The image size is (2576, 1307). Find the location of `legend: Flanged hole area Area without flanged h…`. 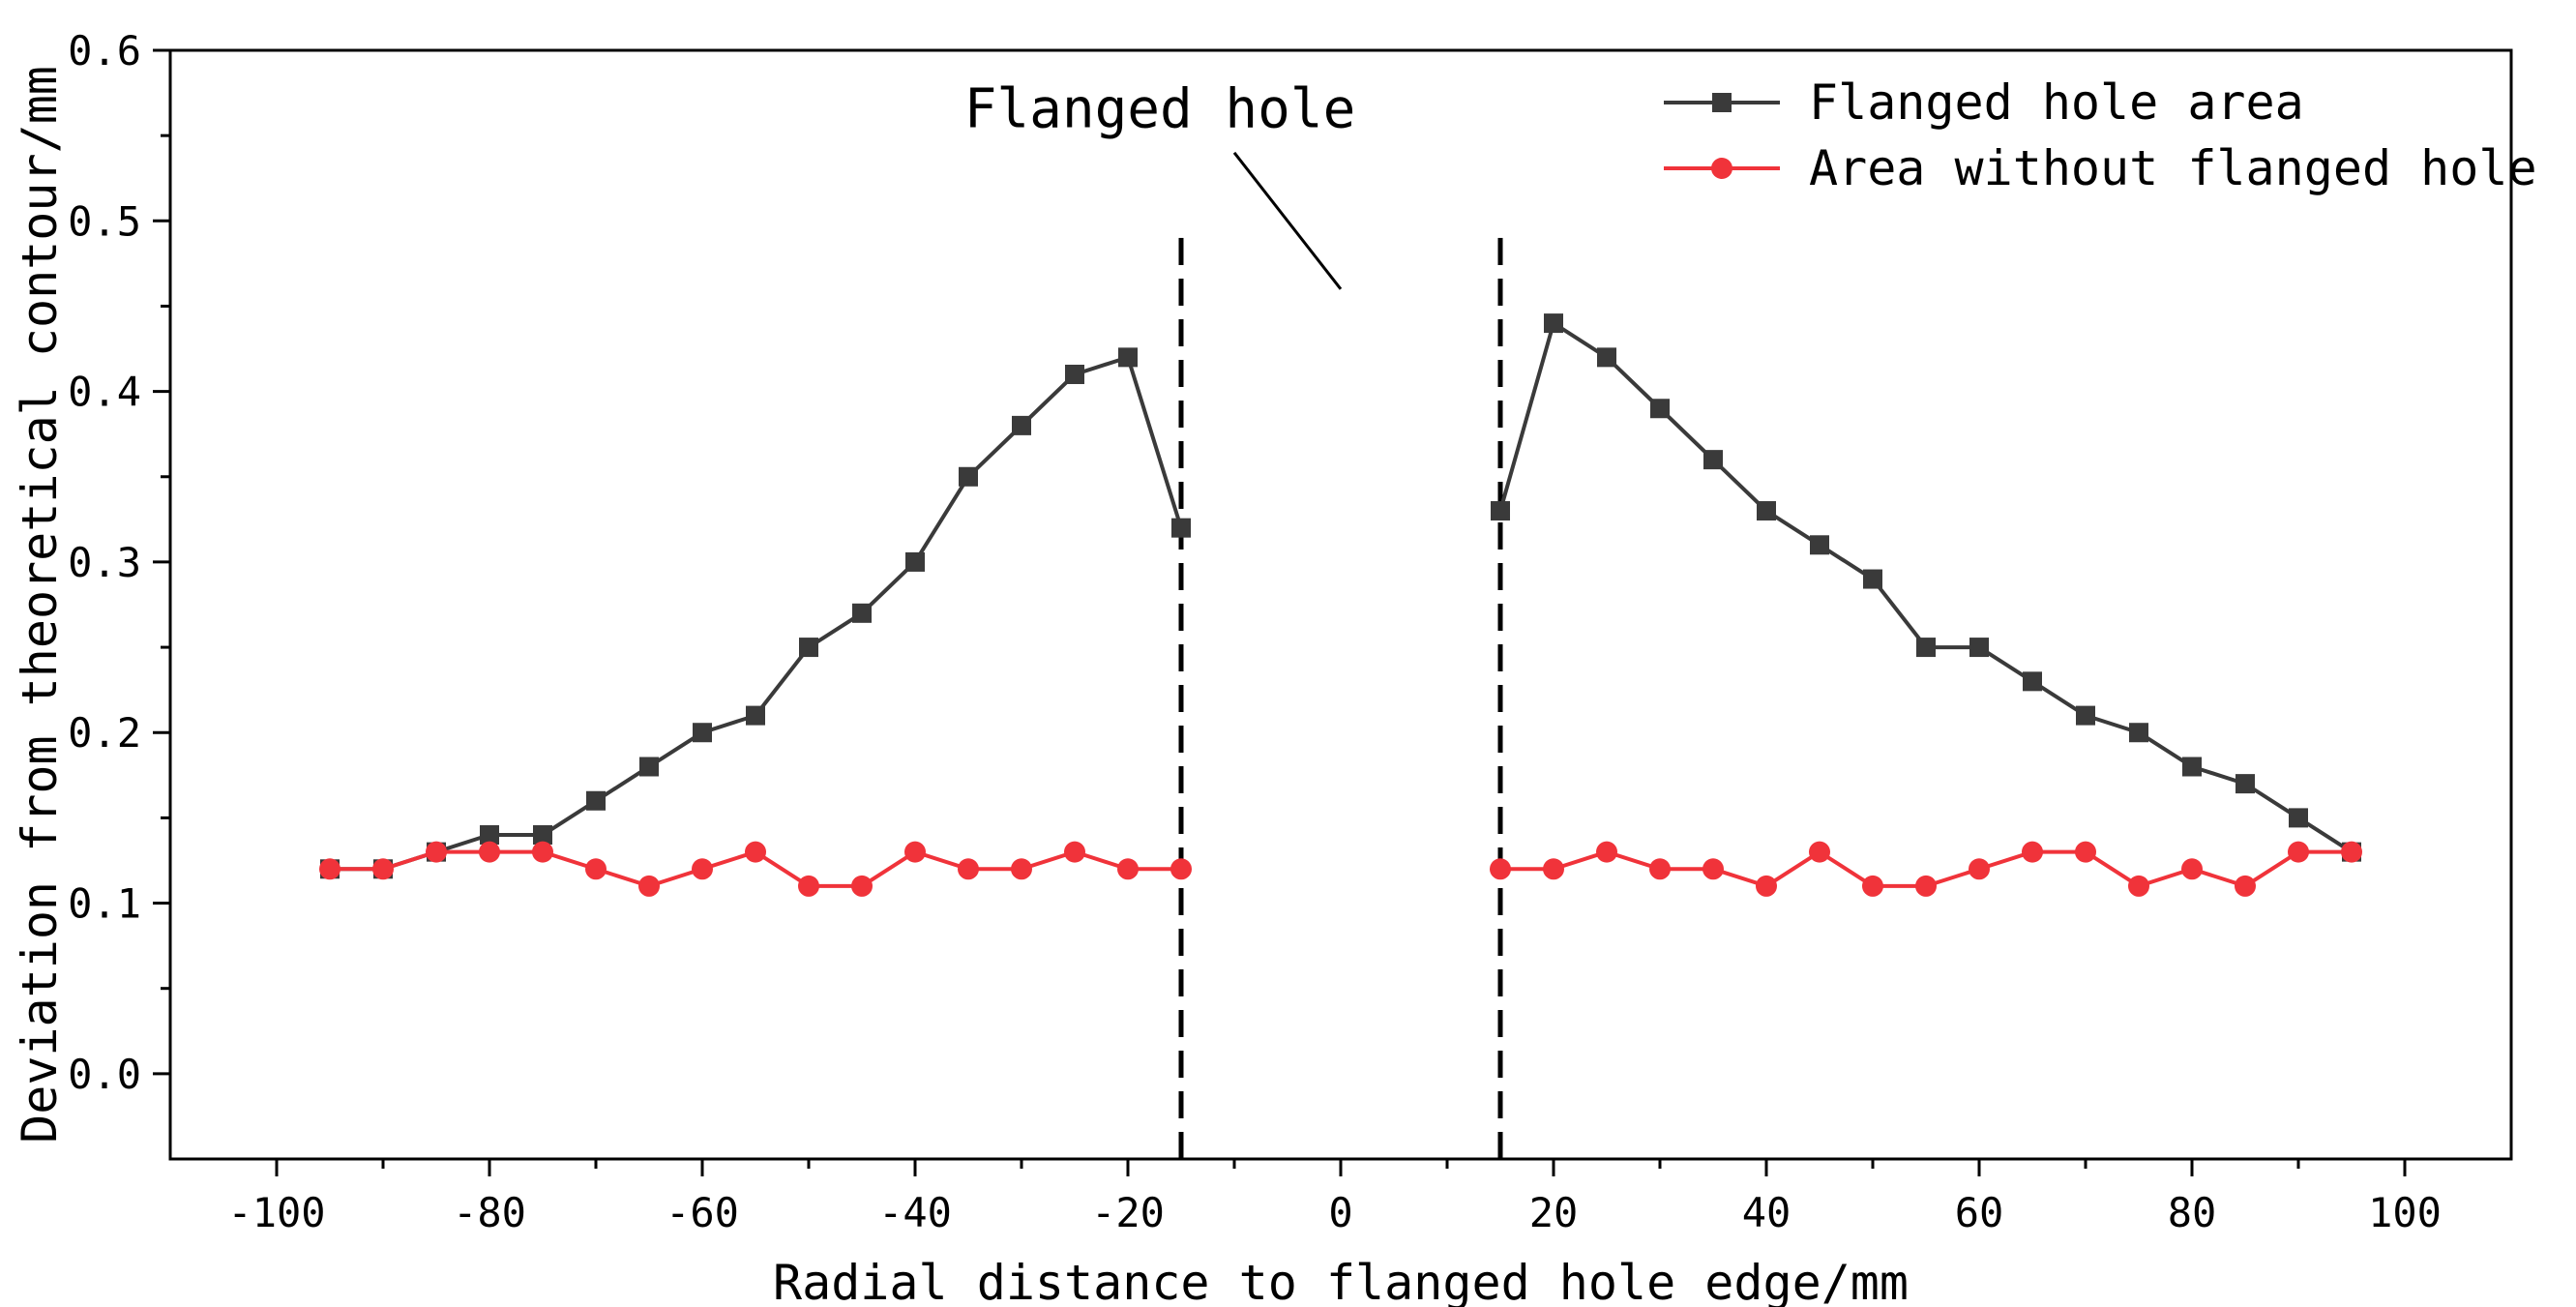

legend: Flanged hole area Area without flanged h… is located at coordinates (2100, 135).